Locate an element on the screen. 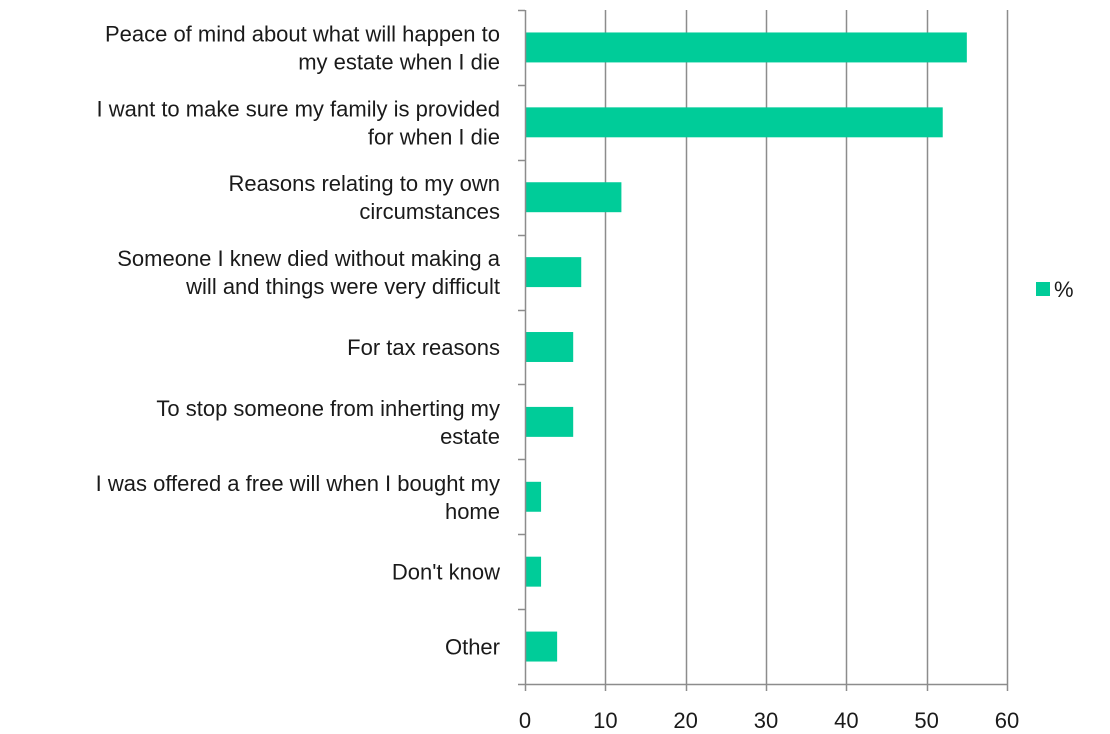  category-label: To stop someone from inherting my estate is located at coordinates (328, 422).